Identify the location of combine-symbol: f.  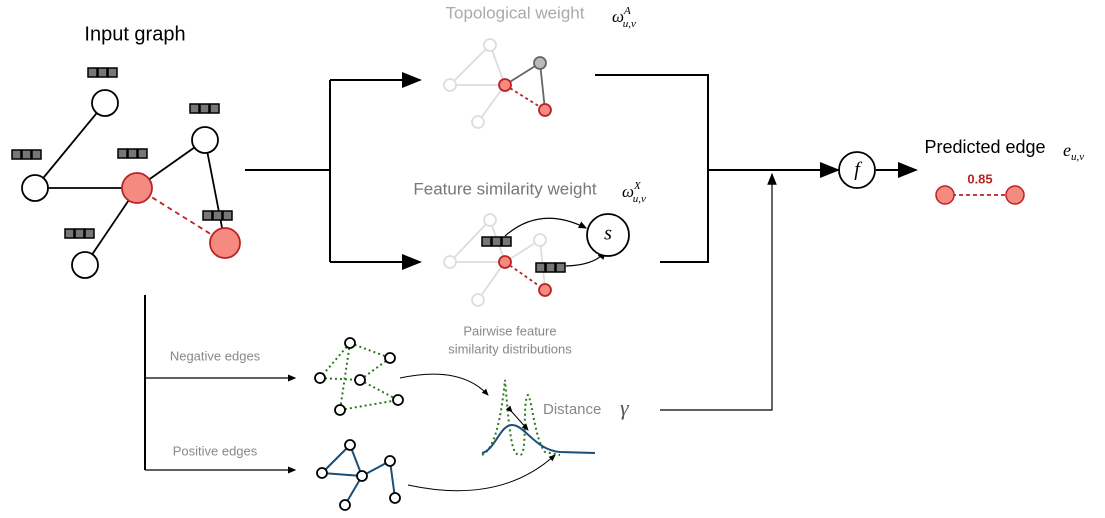
(858, 170).